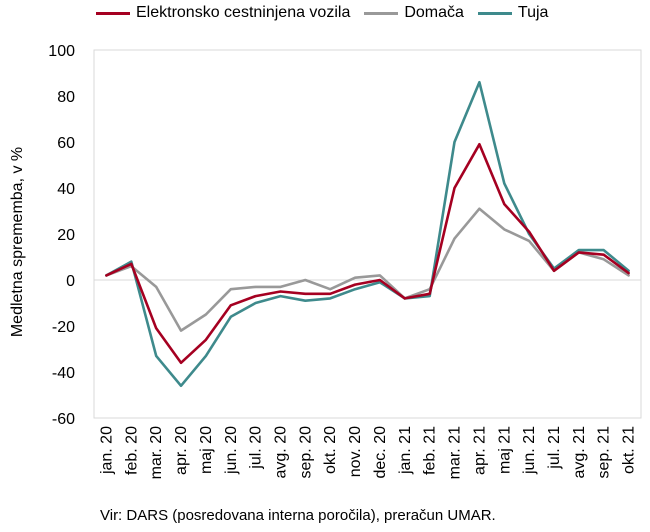  I want to click on x-tick-label: apr. 20, so click(181, 450).